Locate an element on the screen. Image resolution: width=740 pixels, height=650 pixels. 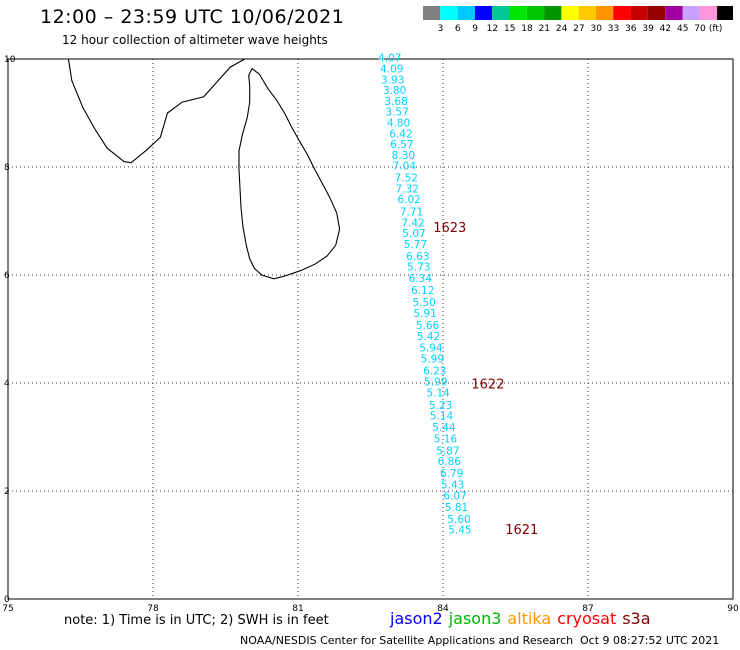
wave-height-value: 5.23 is located at coordinates (440, 406).